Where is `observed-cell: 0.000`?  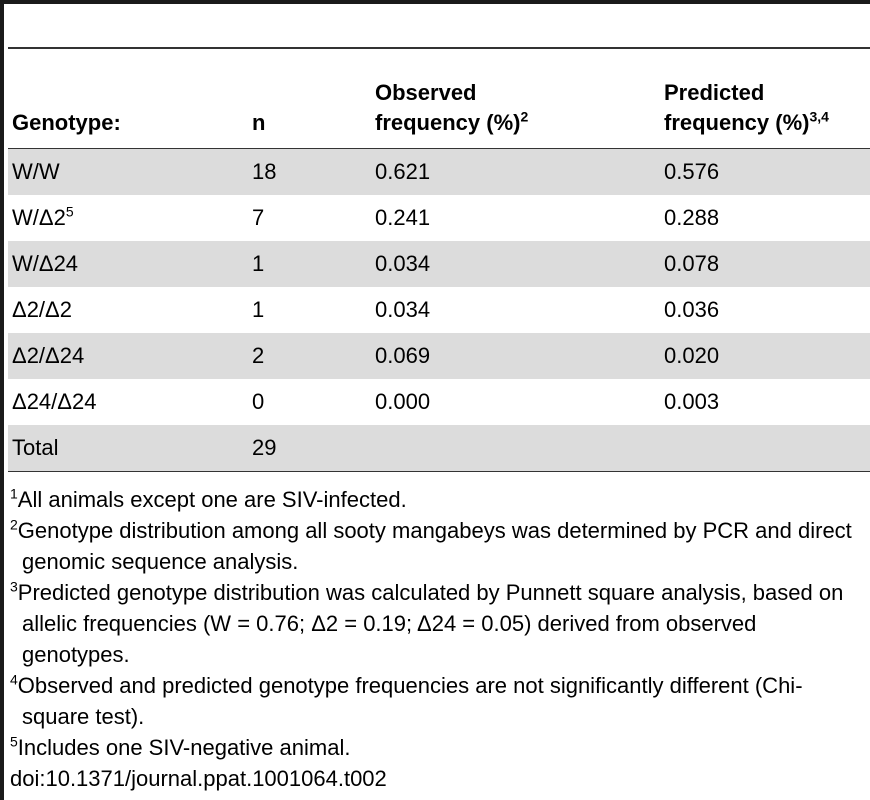
observed-cell: 0.000 is located at coordinates (403, 401).